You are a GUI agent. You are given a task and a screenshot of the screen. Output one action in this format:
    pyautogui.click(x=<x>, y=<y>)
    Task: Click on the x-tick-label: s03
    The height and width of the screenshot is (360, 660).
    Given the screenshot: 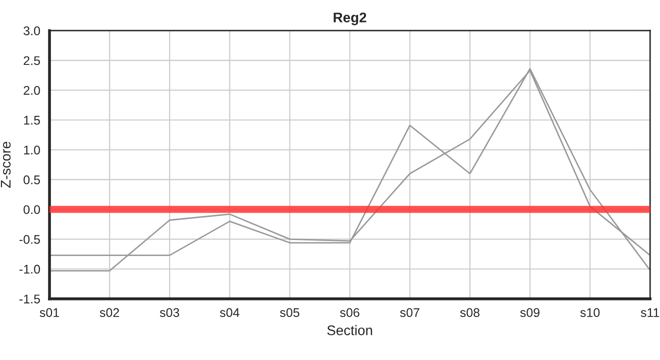 What is the action you would take?
    pyautogui.click(x=170, y=313)
    